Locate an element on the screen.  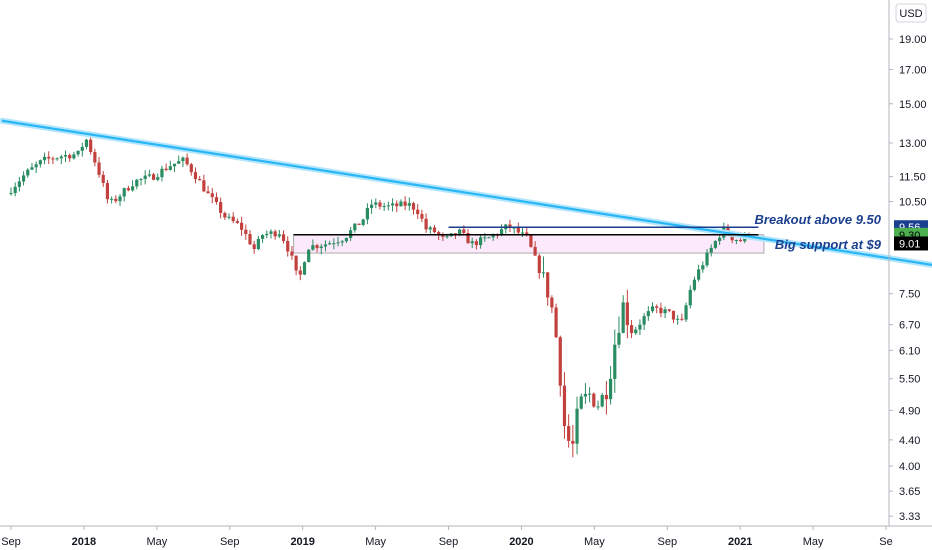
x-tick-label: 2018 is located at coordinates (84, 542).